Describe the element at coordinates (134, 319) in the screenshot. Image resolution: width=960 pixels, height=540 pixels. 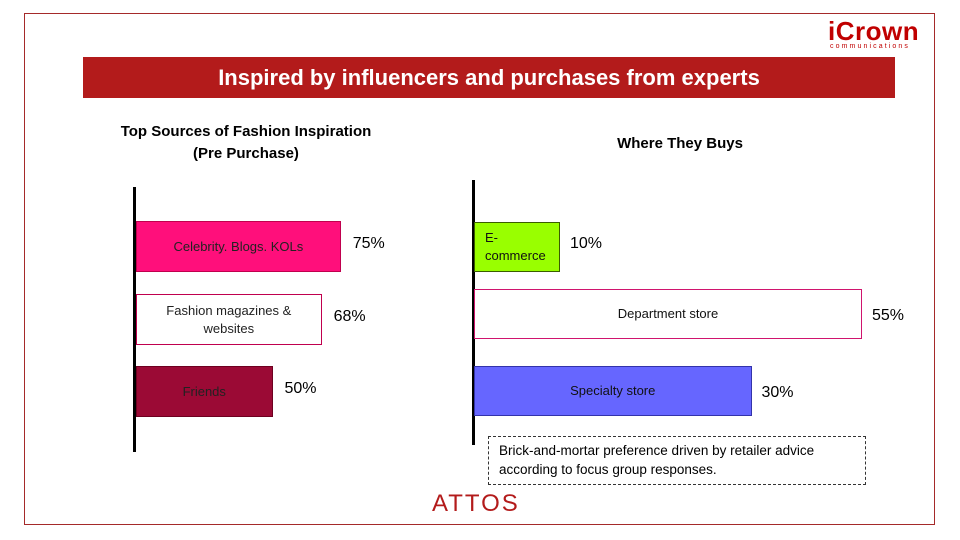
I see `chart-1-axis` at that location.